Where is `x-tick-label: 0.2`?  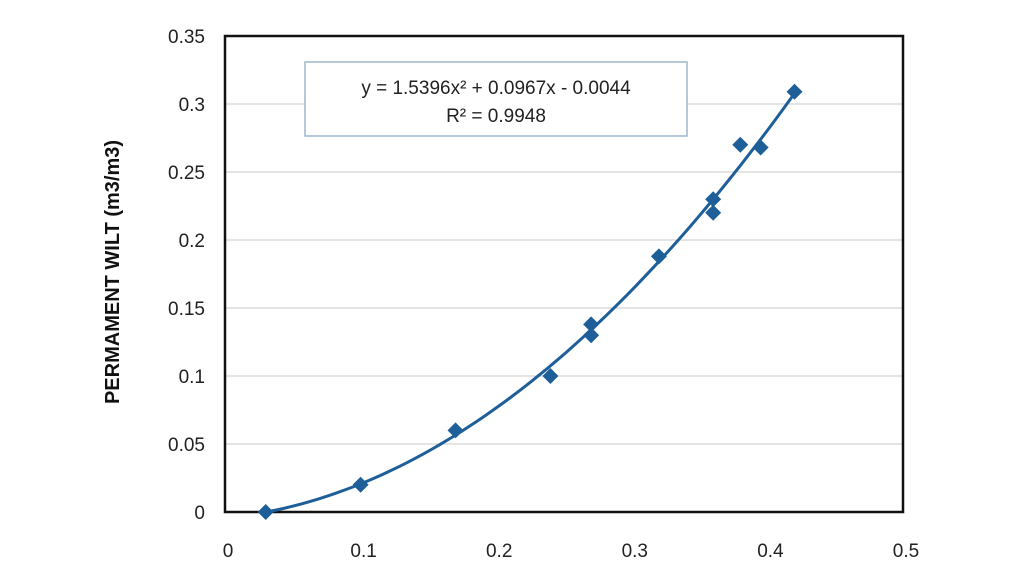
x-tick-label: 0.2 is located at coordinates (499, 551).